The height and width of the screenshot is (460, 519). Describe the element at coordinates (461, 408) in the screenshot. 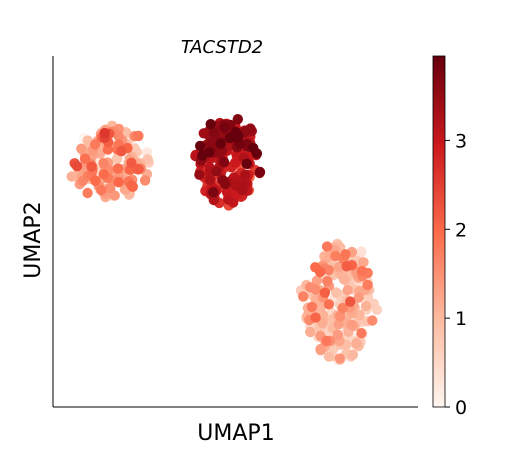

I see `colorbar-tick-label: 0` at that location.